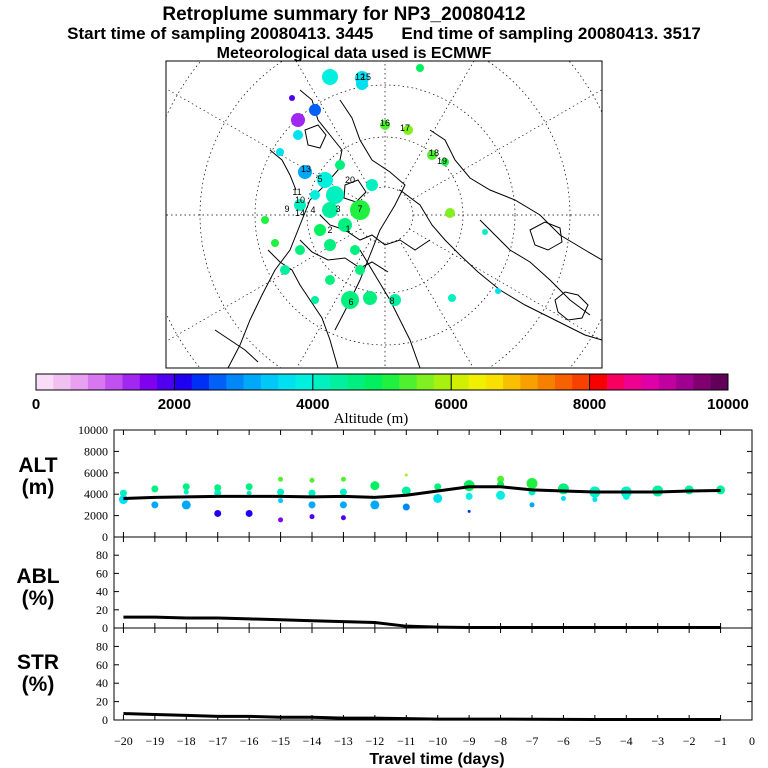 The width and height of the screenshot is (768, 768). What do you see at coordinates (626, 741) in the screenshot?
I see `x-tick-label: −4` at bounding box center [626, 741].